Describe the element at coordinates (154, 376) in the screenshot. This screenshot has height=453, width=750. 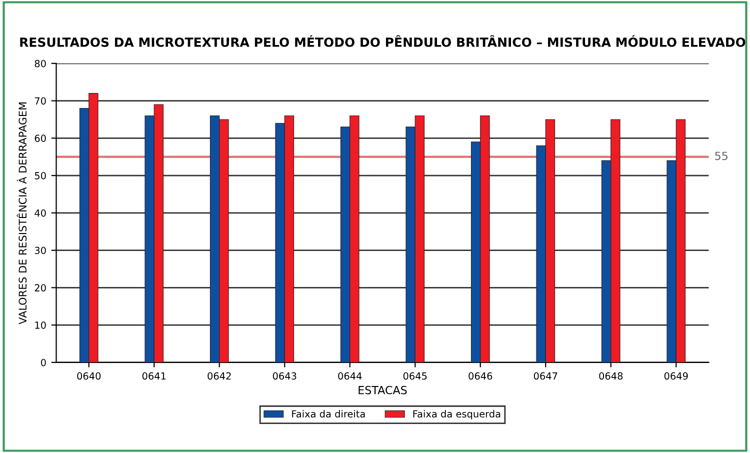
I see `x-tick-label: 0641` at that location.